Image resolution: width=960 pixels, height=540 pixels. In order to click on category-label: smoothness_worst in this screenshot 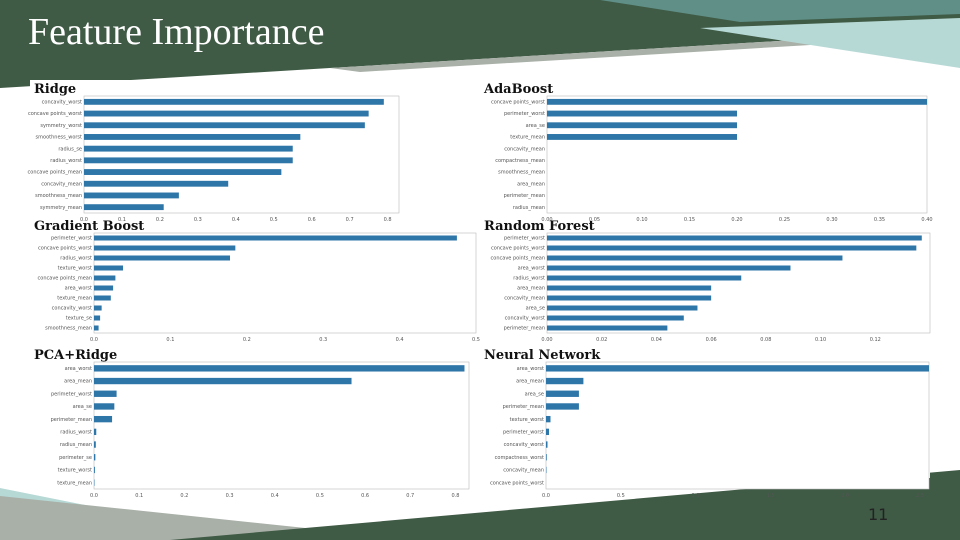, I will do `click(59, 138)`.